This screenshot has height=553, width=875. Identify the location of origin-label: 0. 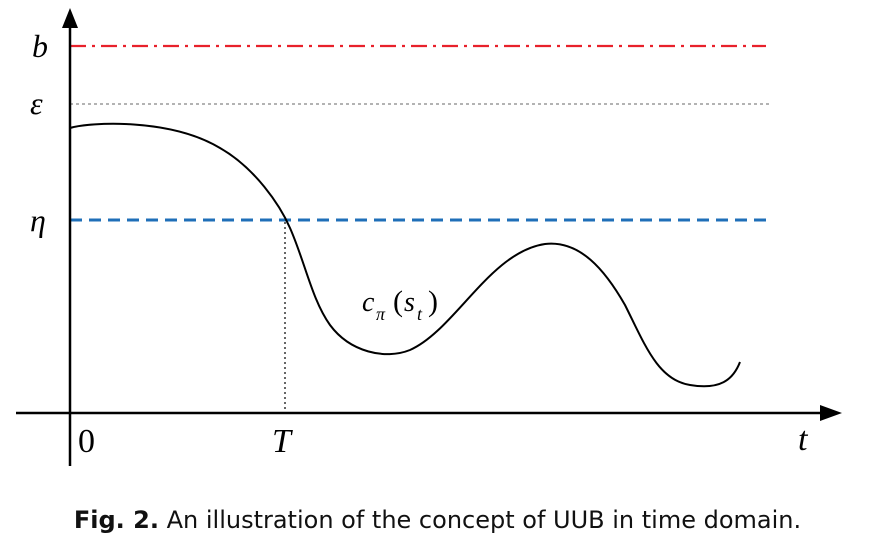
(86, 441).